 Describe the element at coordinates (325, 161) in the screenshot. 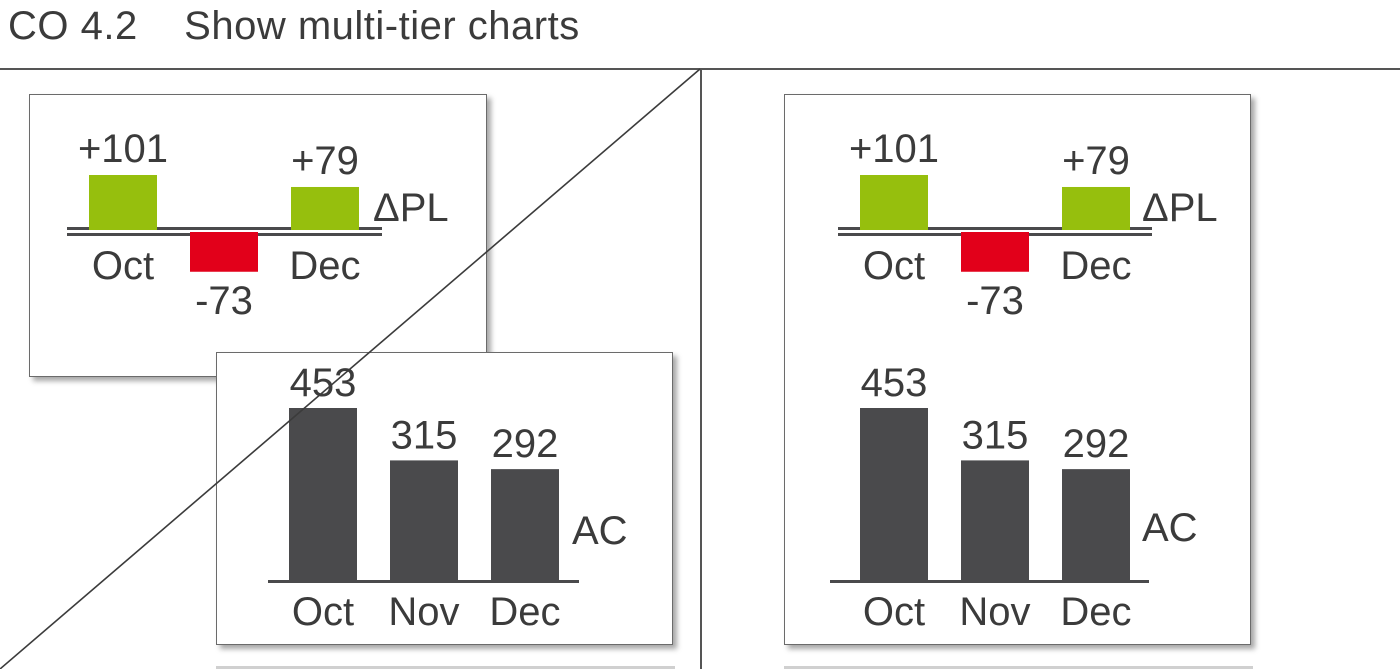

I see `left-delta-value-label-dec: +79` at that location.